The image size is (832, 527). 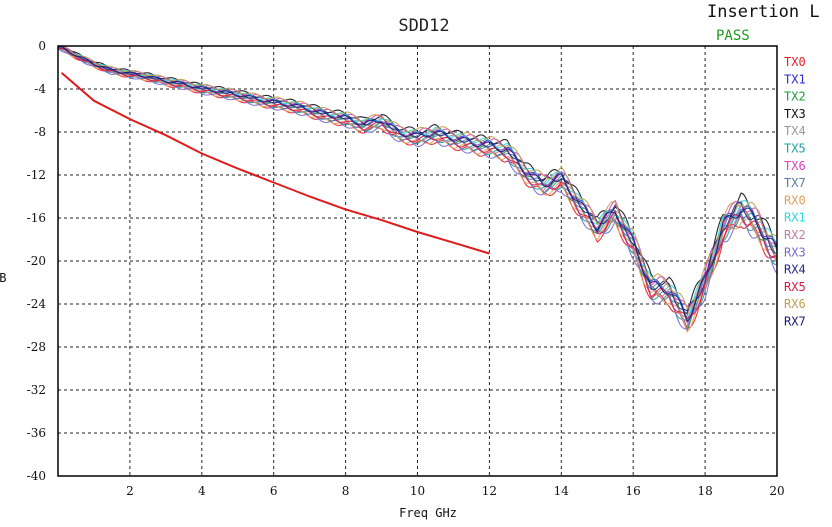 I want to click on x-tick-label: 18, so click(x=704, y=491).